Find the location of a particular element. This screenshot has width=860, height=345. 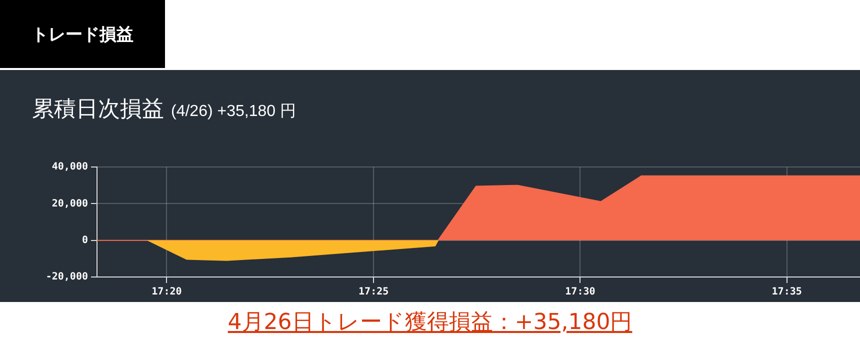

y-tick-label: 20,000 is located at coordinates (70, 204).